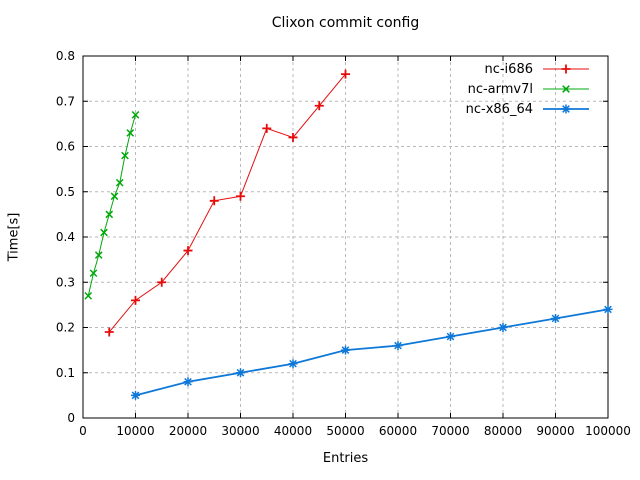 Image resolution: width=640 pixels, height=480 pixels. Describe the element at coordinates (65, 282) in the screenshot. I see `y-tick-label: 0.3` at that location.